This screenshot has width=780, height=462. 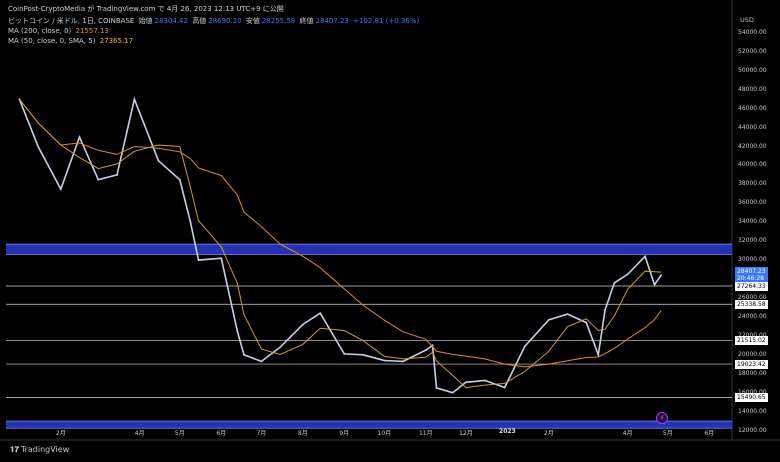 I want to click on y-tick-label: 32000.00, so click(x=752, y=241).